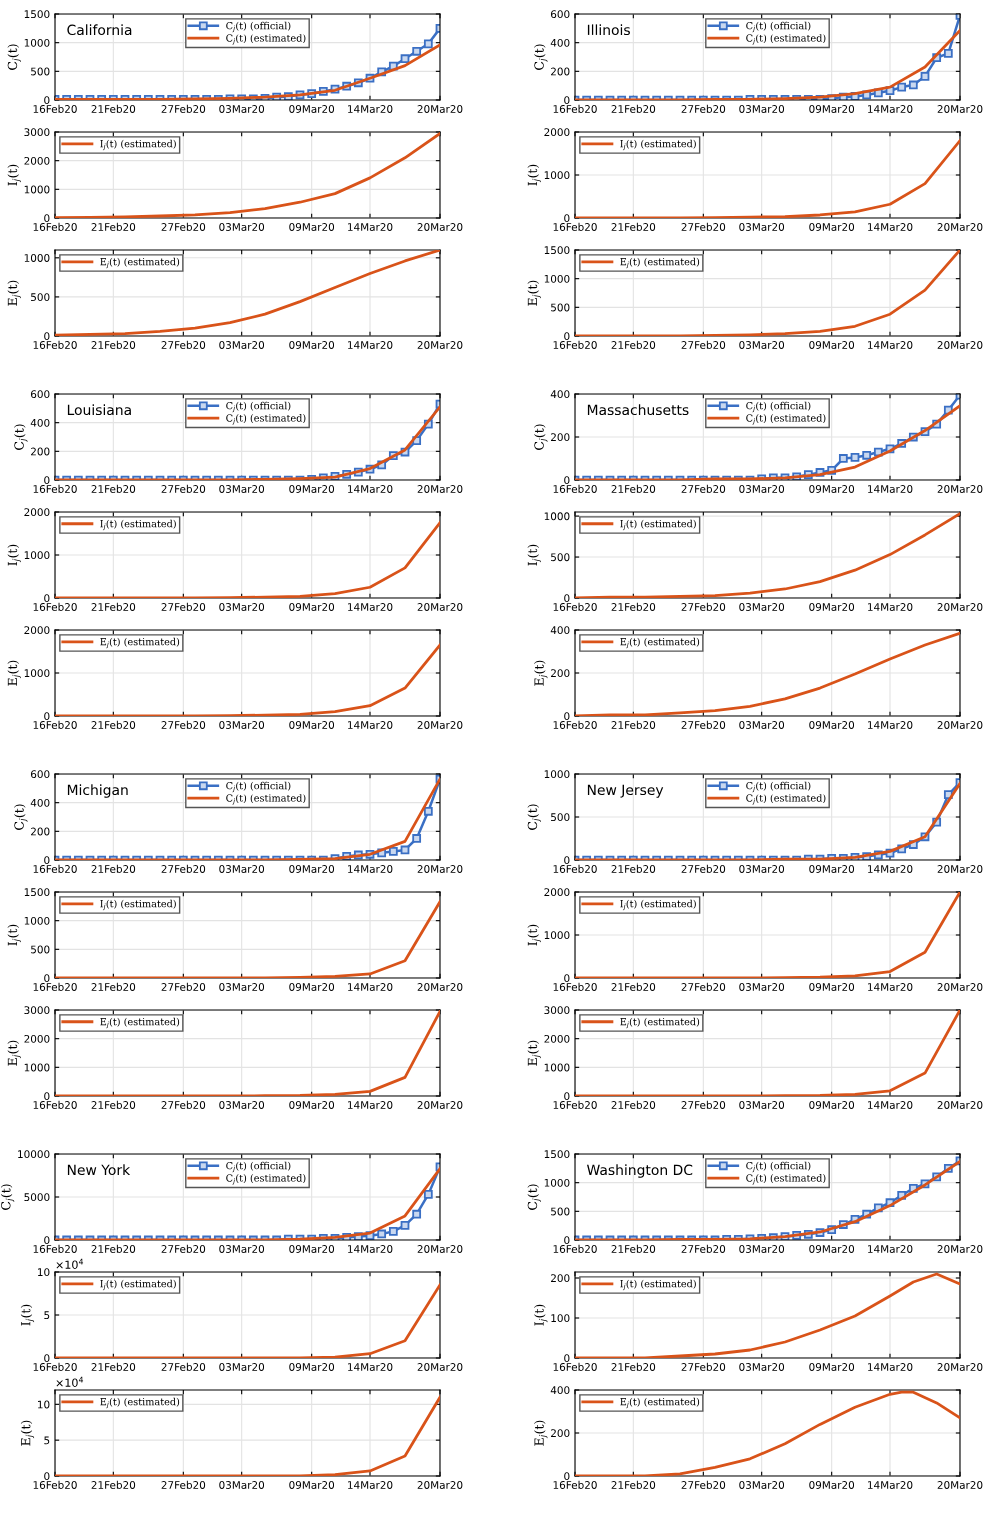 This screenshot has width=985, height=1521. Describe the element at coordinates (625, 791) in the screenshot. I see `text: New Jersey` at that location.